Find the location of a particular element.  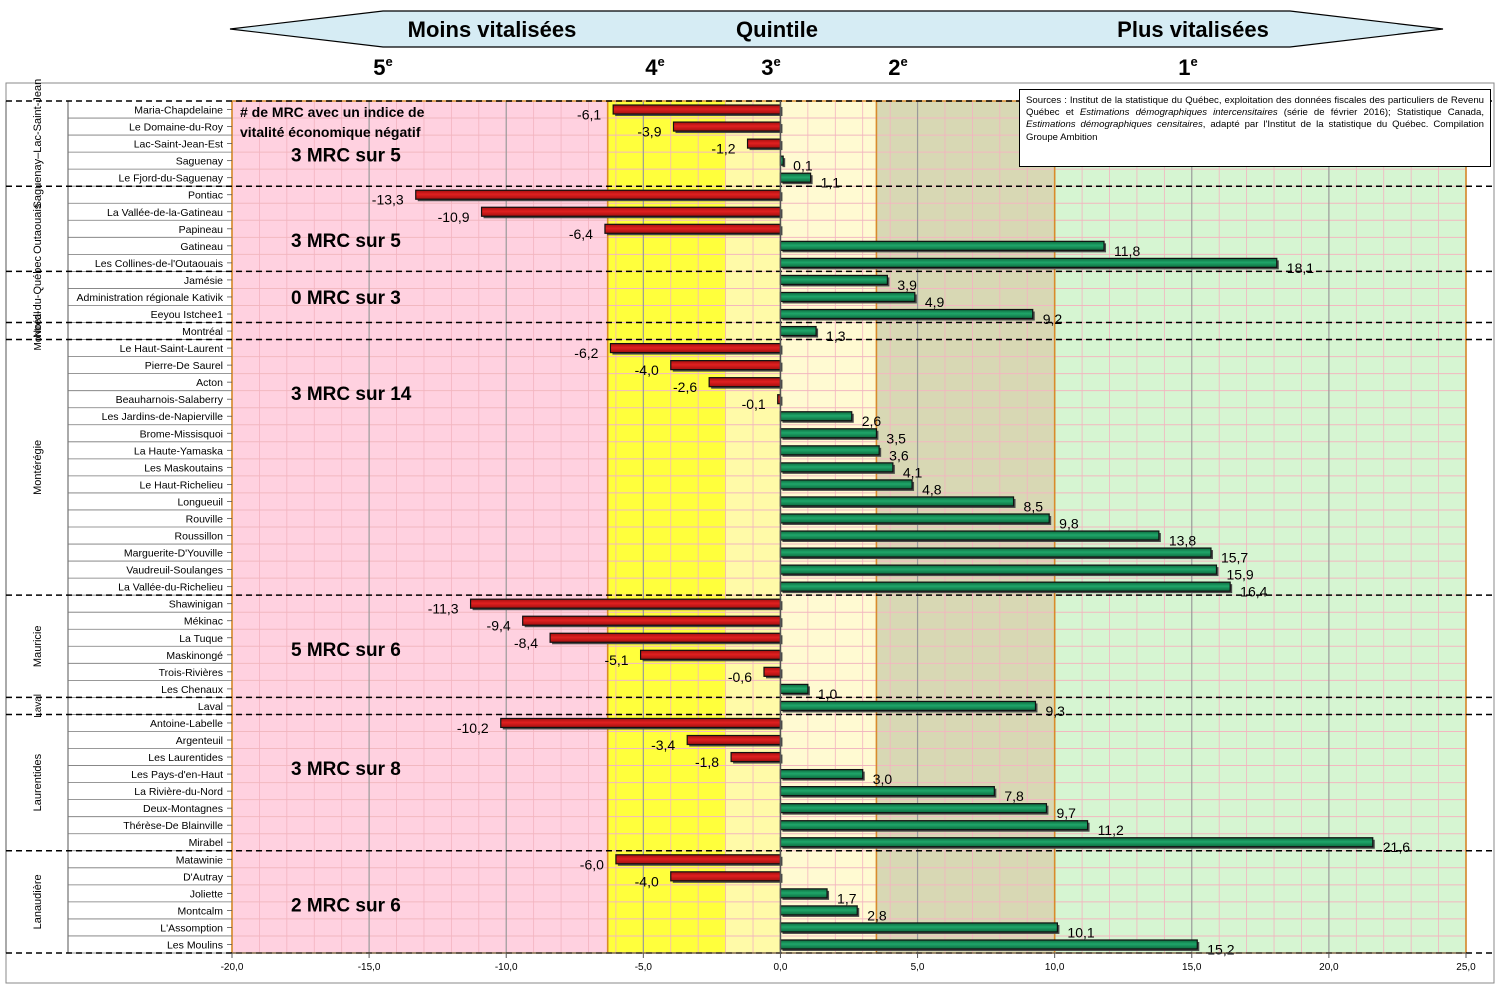

bar-mekinac is located at coordinates (652, 620).